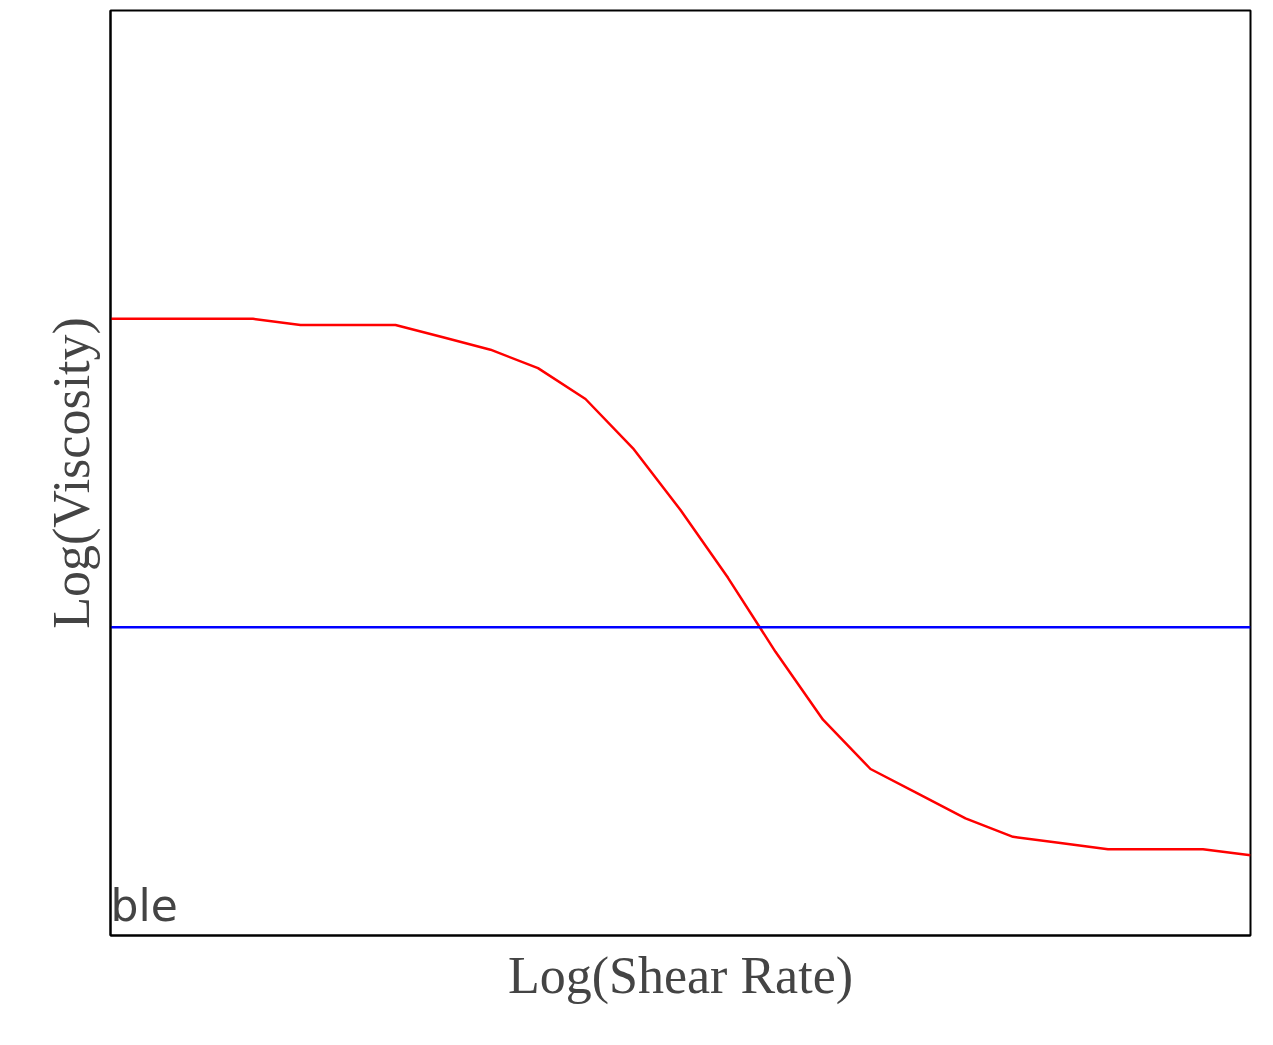 This screenshot has width=1273, height=1045. What do you see at coordinates (71, 473) in the screenshot?
I see `y-axis-title: Log(Viscosity)` at bounding box center [71, 473].